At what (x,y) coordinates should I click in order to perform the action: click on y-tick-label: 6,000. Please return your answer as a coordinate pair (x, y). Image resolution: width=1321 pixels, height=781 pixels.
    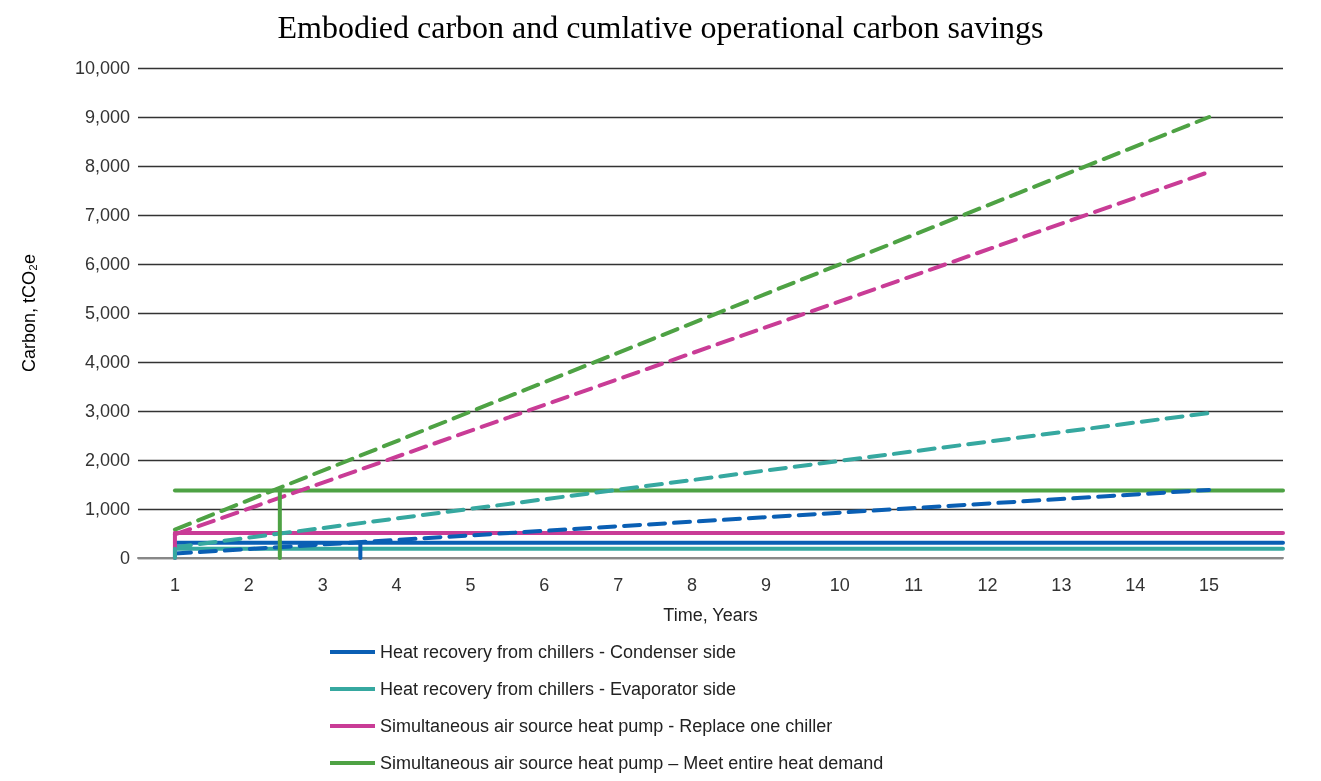
    Looking at the image, I should click on (107, 264).